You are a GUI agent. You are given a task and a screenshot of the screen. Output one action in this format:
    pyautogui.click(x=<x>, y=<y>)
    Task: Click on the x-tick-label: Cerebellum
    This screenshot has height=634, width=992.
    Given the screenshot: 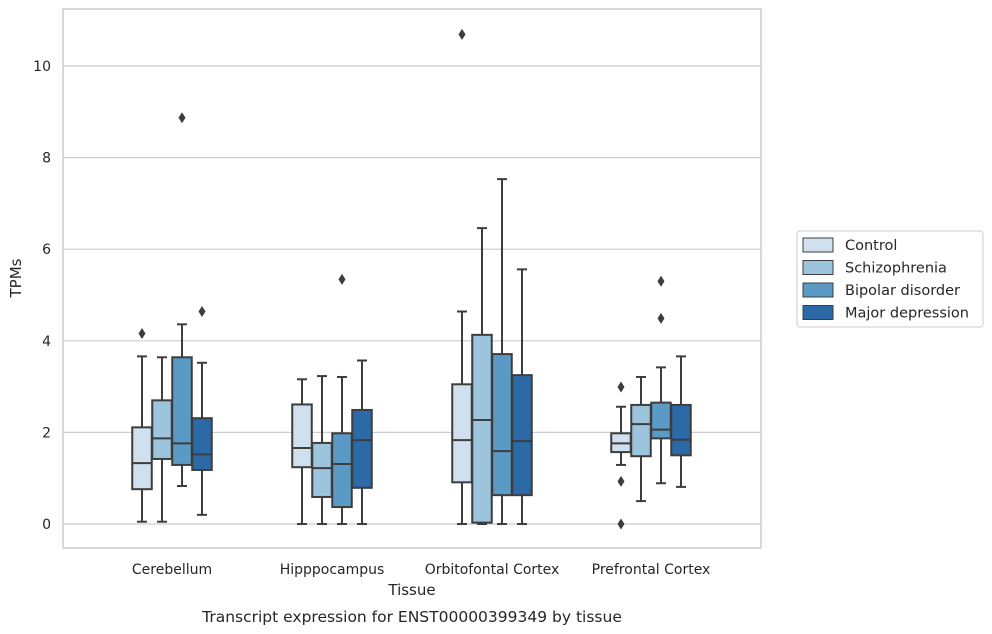 What is the action you would take?
    pyautogui.click(x=172, y=570)
    